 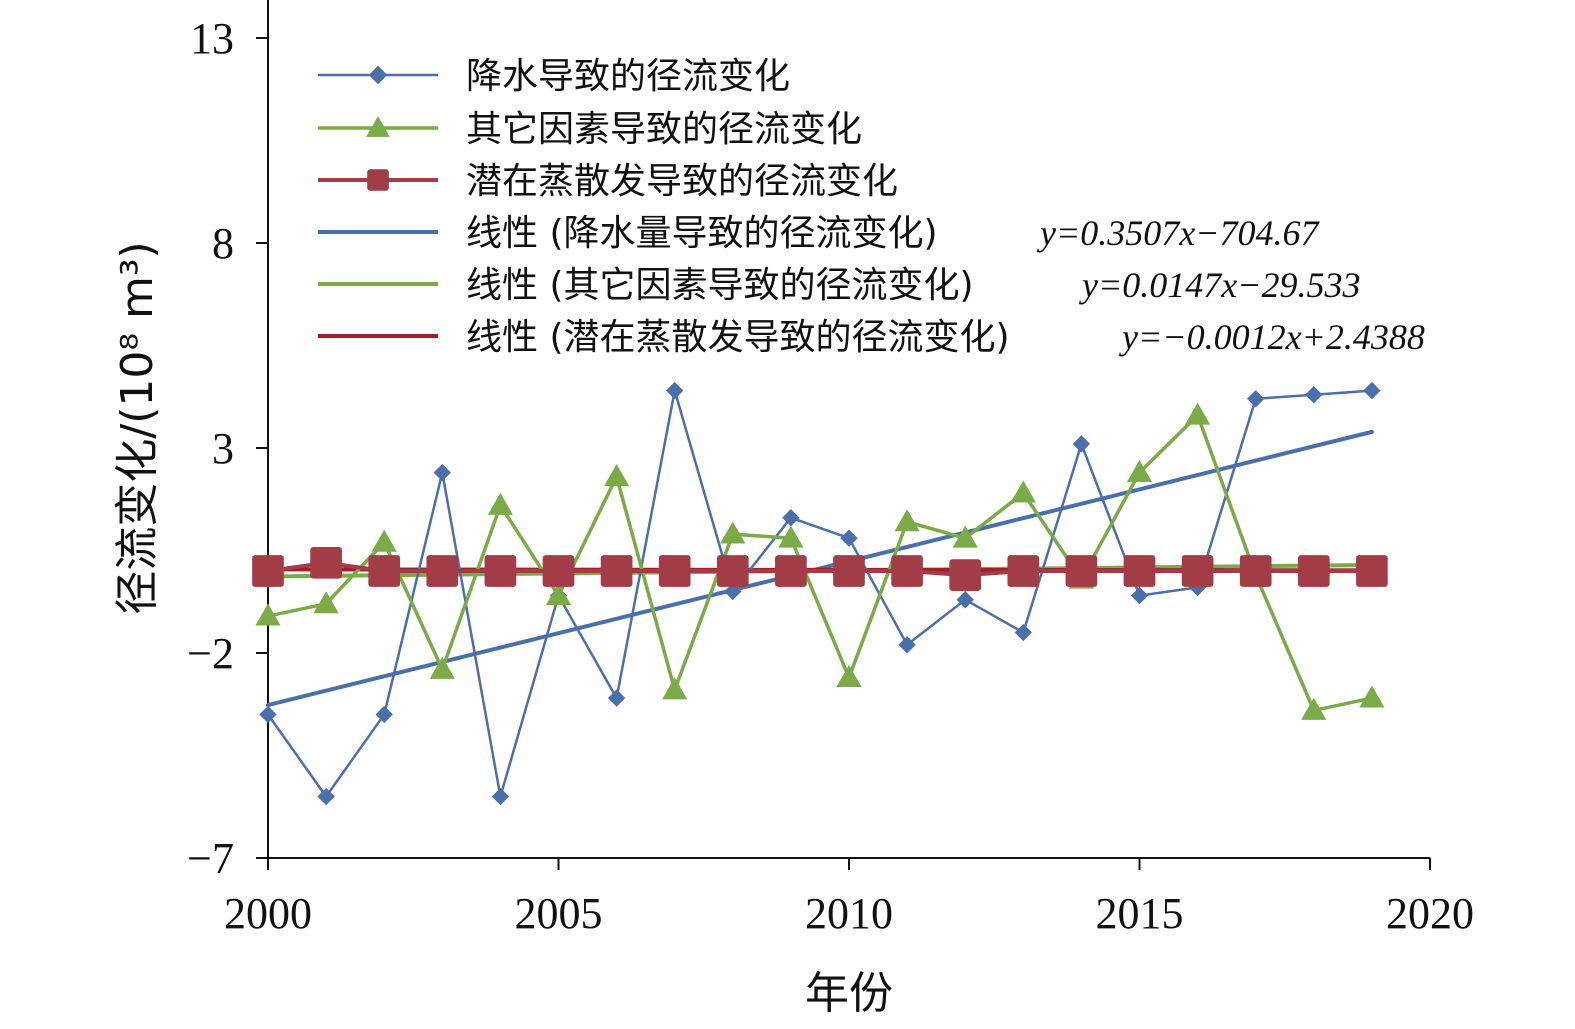 I want to click on legend-item-trendline-1: 线性 (降水量导致的径流变化) y=0.3507x−704.67, so click(x=819, y=233).